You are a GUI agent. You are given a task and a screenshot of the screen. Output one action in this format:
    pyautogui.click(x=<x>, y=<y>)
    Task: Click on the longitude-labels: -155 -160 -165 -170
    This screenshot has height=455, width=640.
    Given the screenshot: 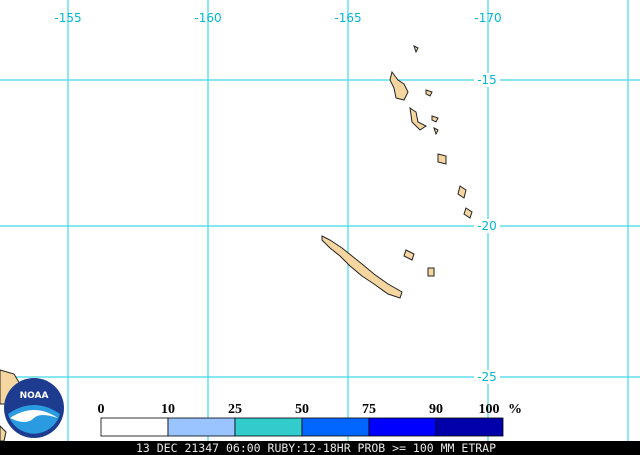 What is the action you would take?
    pyautogui.click(x=277, y=18)
    